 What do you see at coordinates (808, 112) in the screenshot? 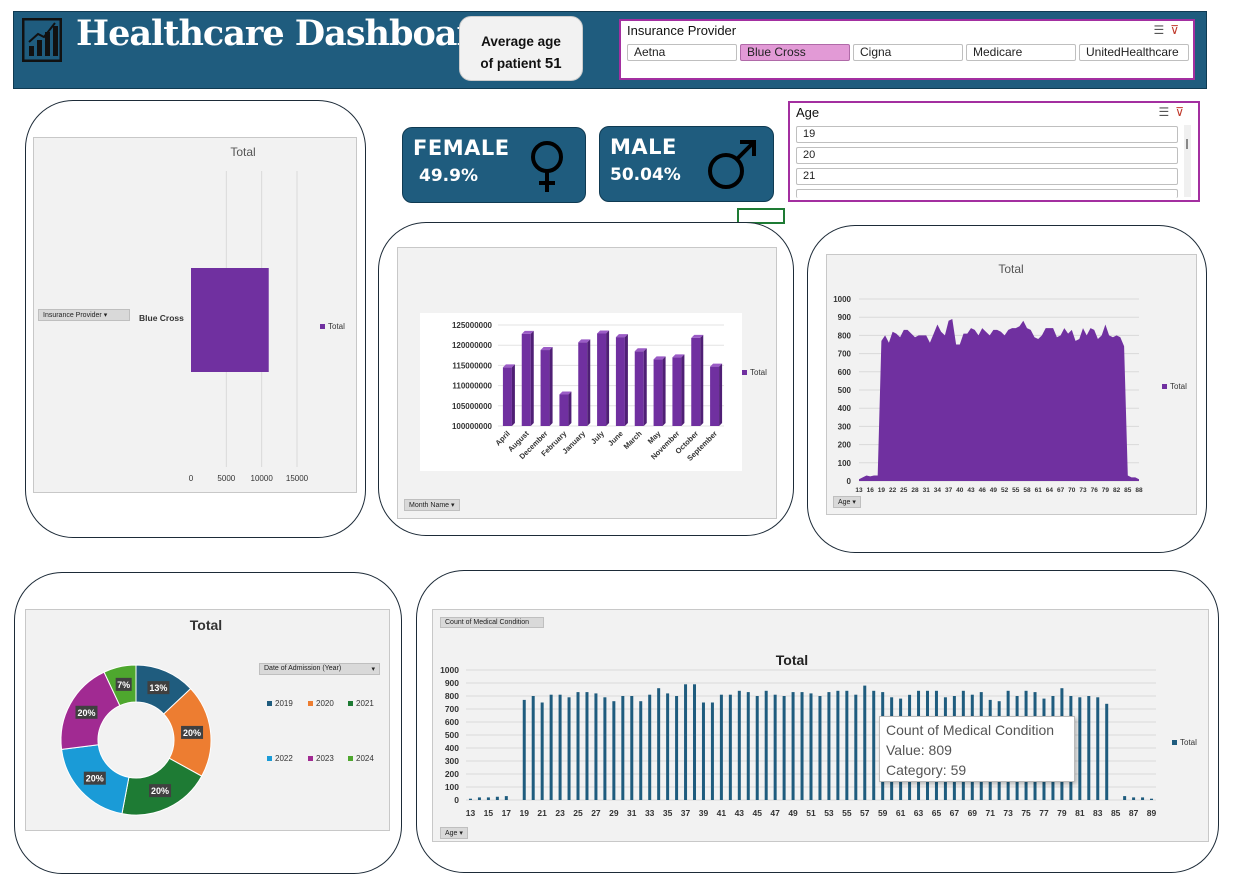
I see `slicer-title: Age` at bounding box center [808, 112].